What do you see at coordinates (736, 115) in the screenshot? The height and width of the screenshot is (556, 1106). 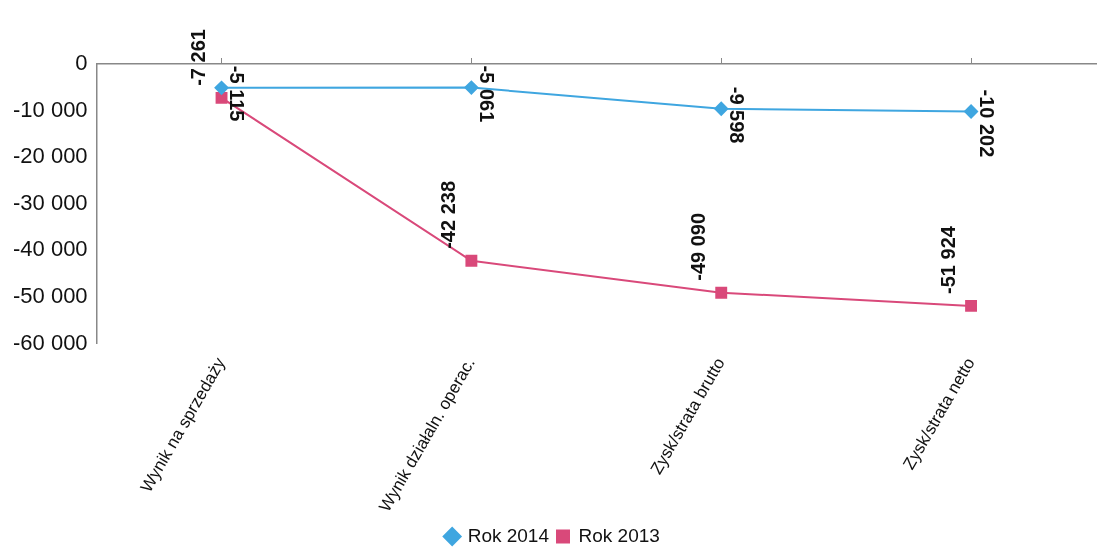 I see `data-label: -9 598` at bounding box center [736, 115].